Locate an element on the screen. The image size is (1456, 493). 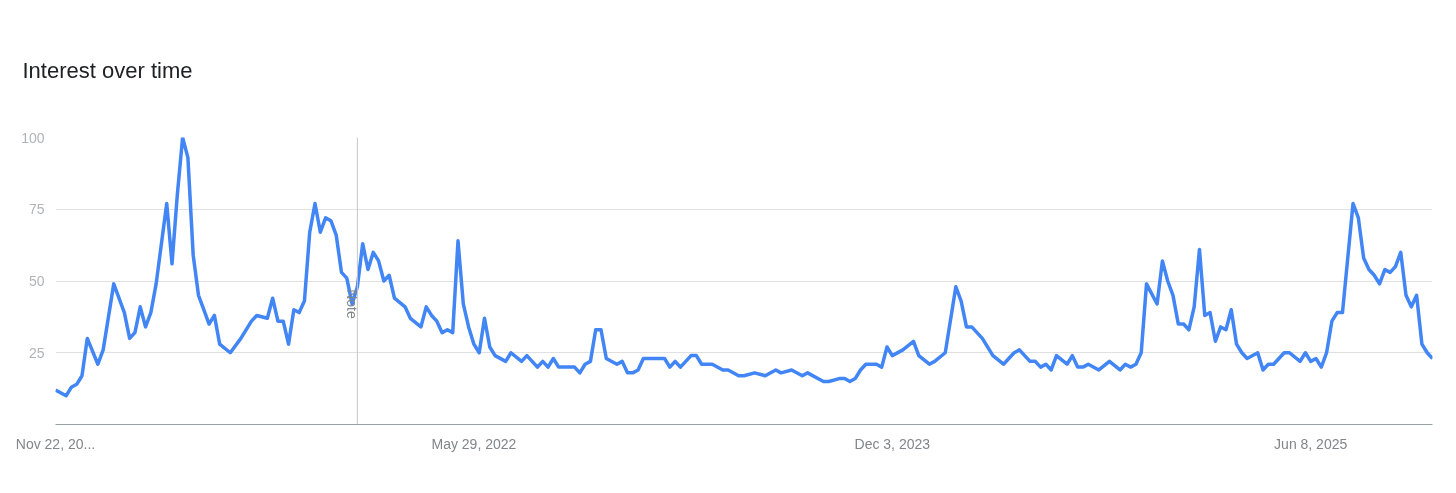
y-tick-label: 75 is located at coordinates (36, 209).